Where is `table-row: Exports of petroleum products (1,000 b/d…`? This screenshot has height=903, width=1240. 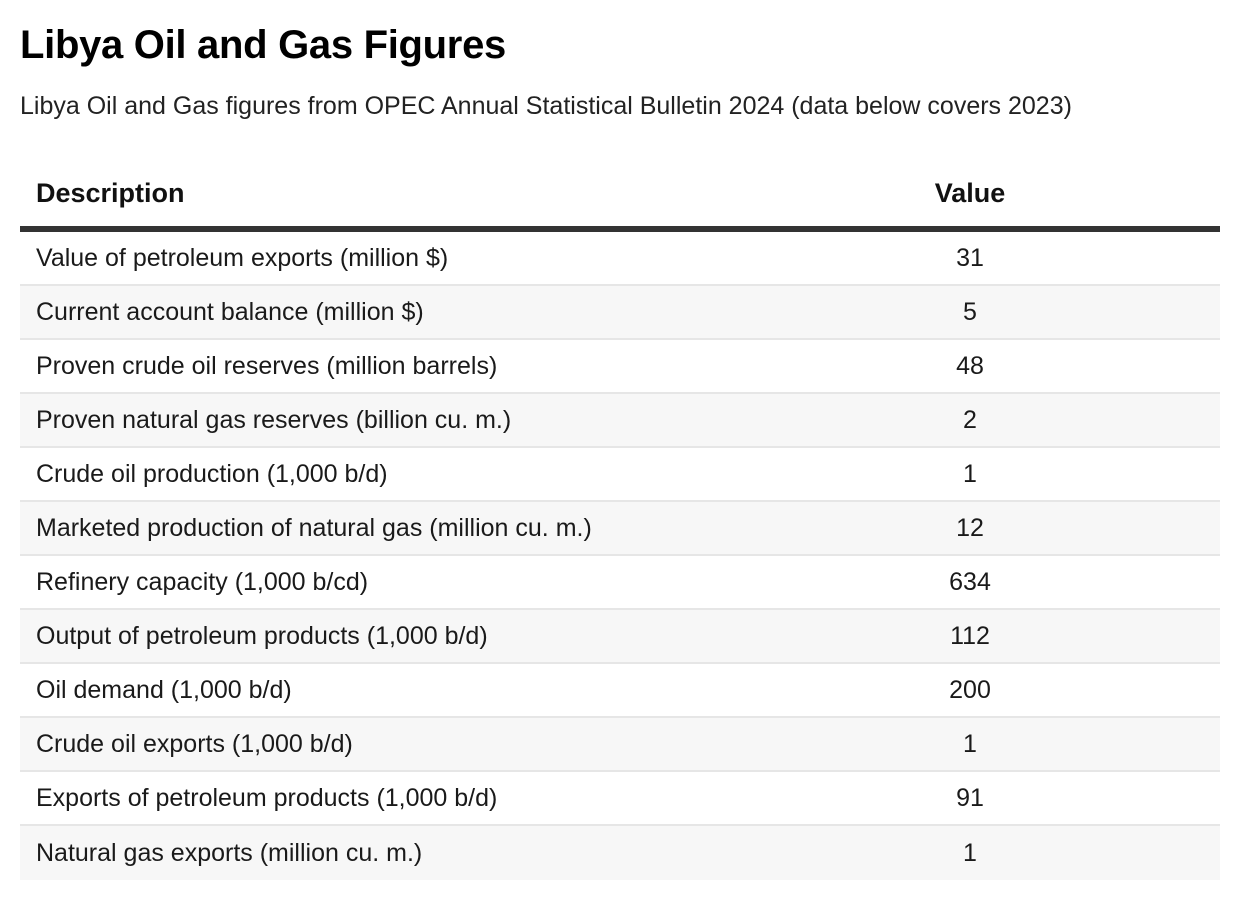
table-row: Exports of petroleum products (1,000 b/d… is located at coordinates (620, 799).